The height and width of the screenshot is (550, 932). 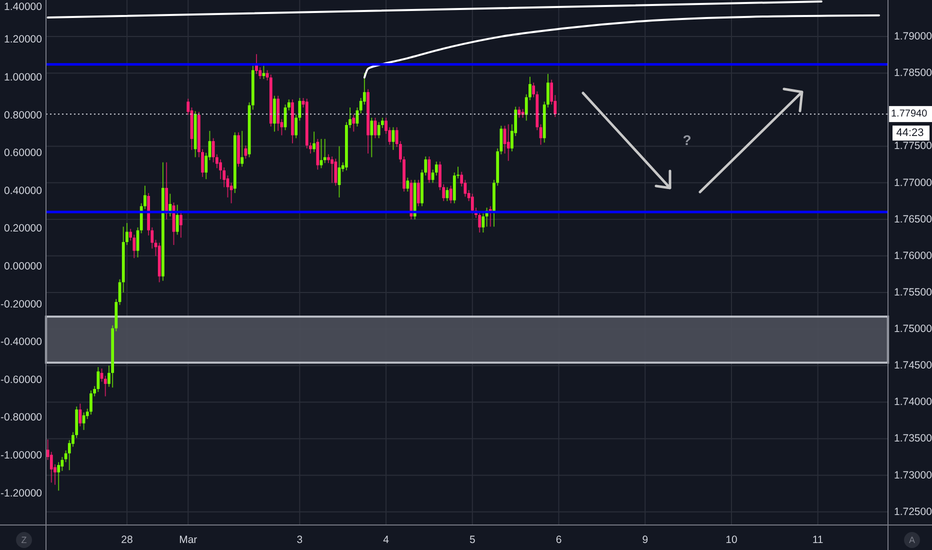 What do you see at coordinates (913, 256) in the screenshot?
I see `y2-tick-label: 1.76000` at bounding box center [913, 256].